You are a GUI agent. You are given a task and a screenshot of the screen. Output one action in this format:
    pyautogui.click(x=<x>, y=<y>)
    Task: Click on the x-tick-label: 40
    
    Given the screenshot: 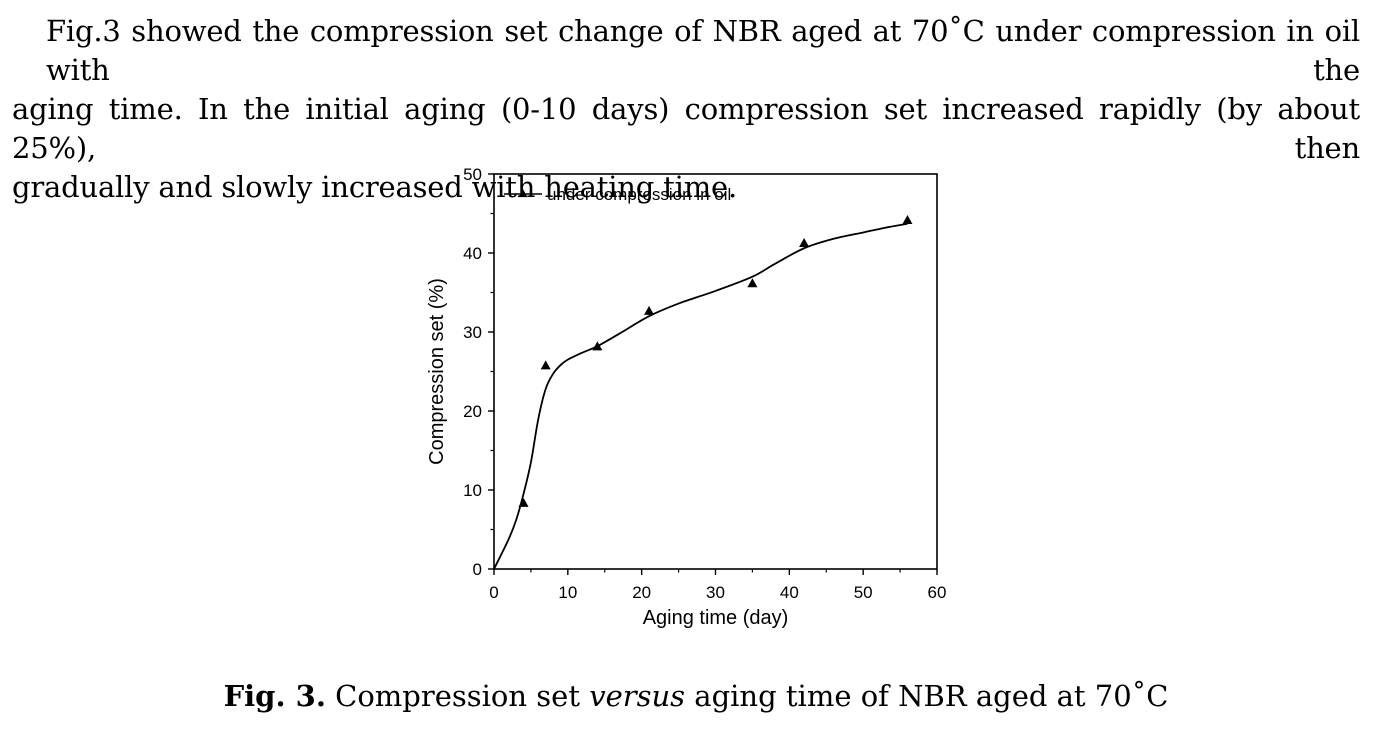 What is the action you would take?
    pyautogui.click(x=789, y=592)
    